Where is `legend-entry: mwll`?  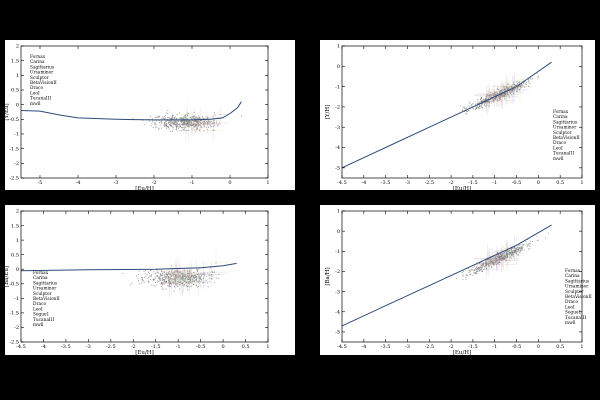
legend-entry: mwll is located at coordinates (570, 323).